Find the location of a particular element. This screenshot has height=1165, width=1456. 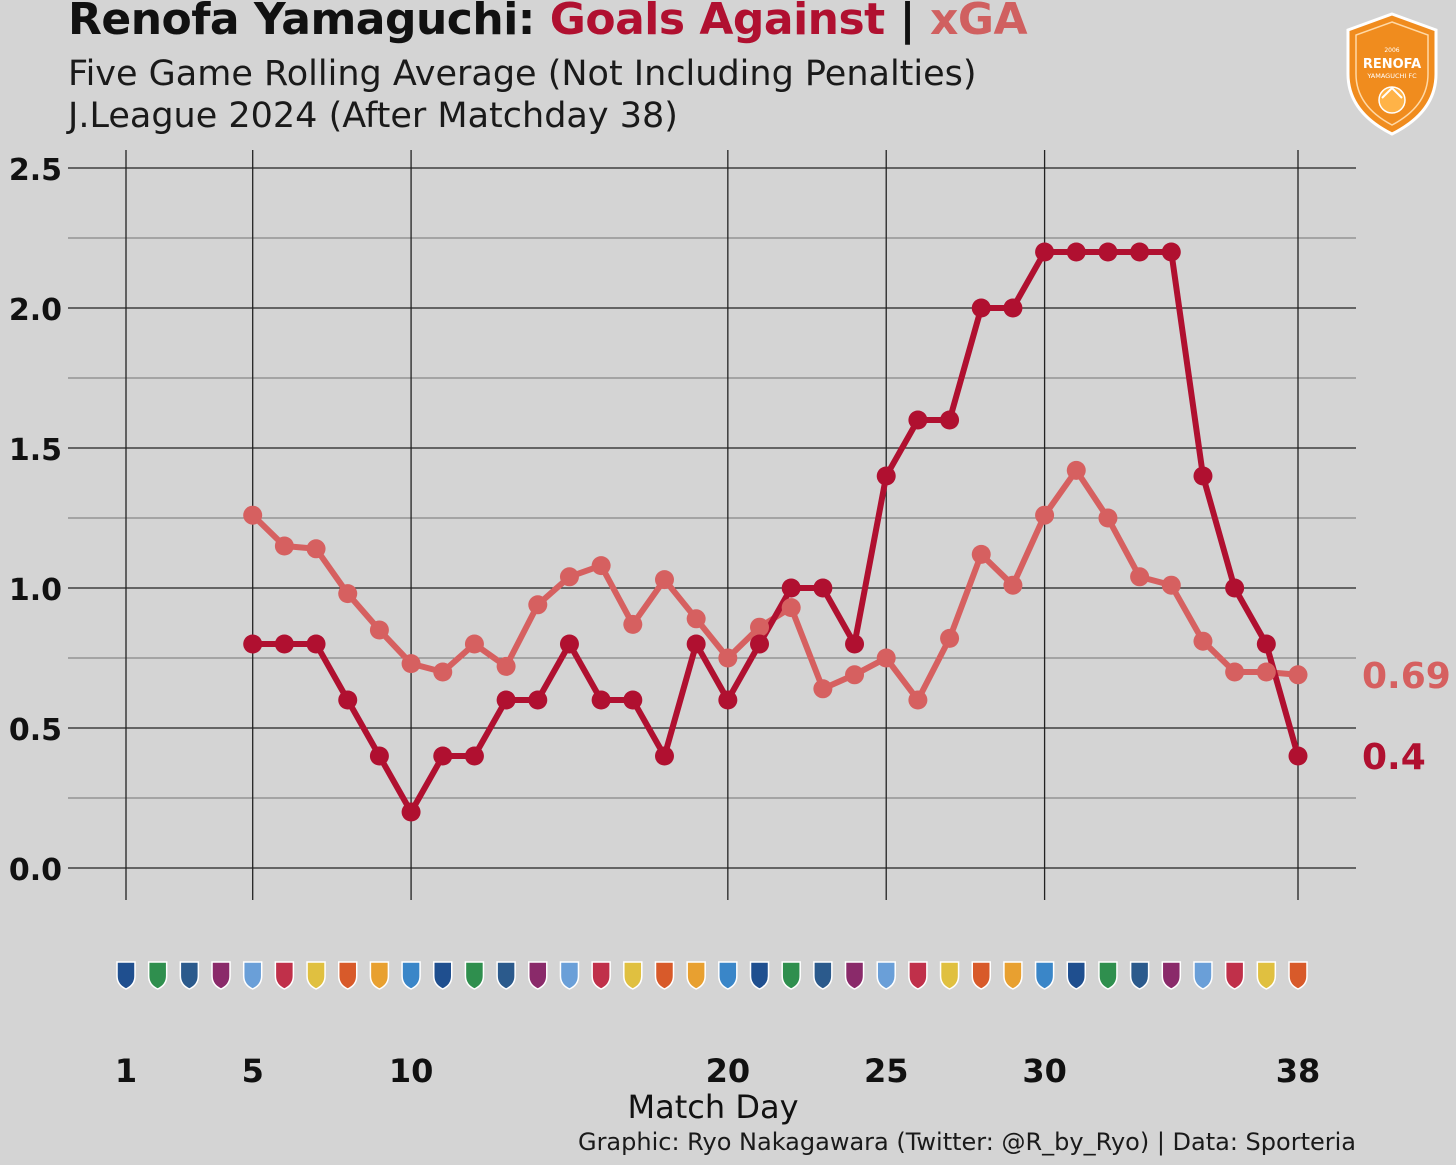

title-goals-against: Goals Against is located at coordinates (717, 22).